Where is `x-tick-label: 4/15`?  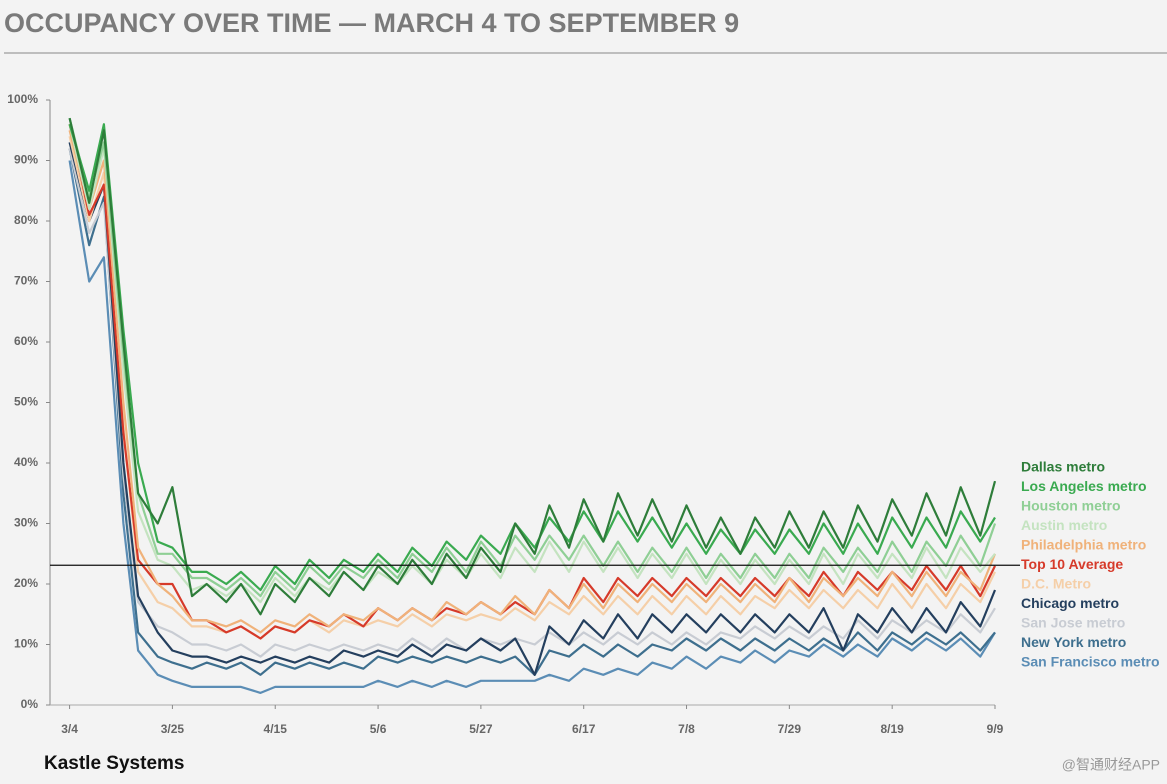 x-tick-label: 4/15 is located at coordinates (276, 729).